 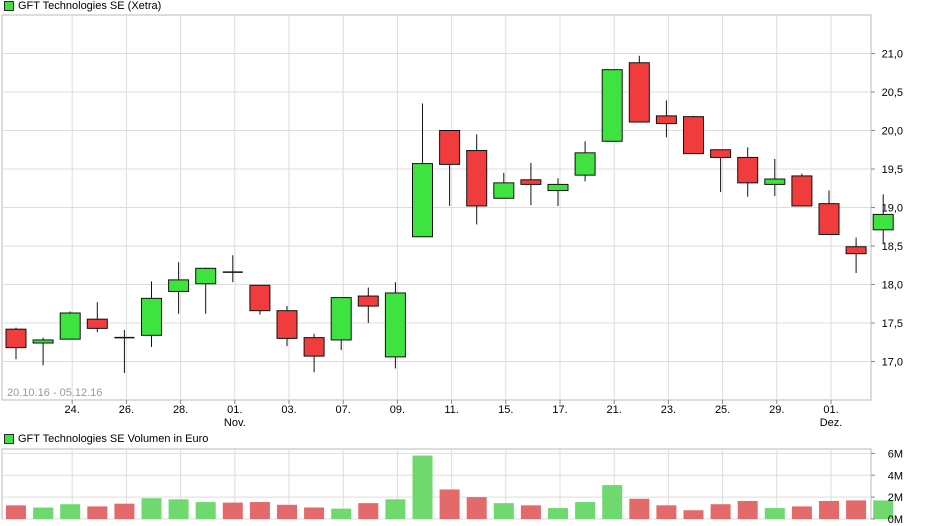 I want to click on volume-y-tick-label: 2M, so click(x=895, y=498).